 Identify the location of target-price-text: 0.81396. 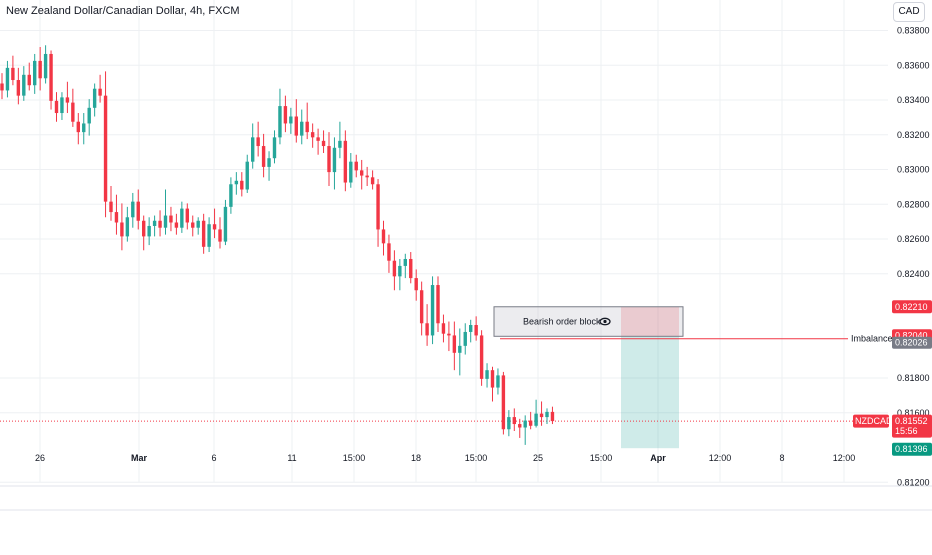
(911, 449).